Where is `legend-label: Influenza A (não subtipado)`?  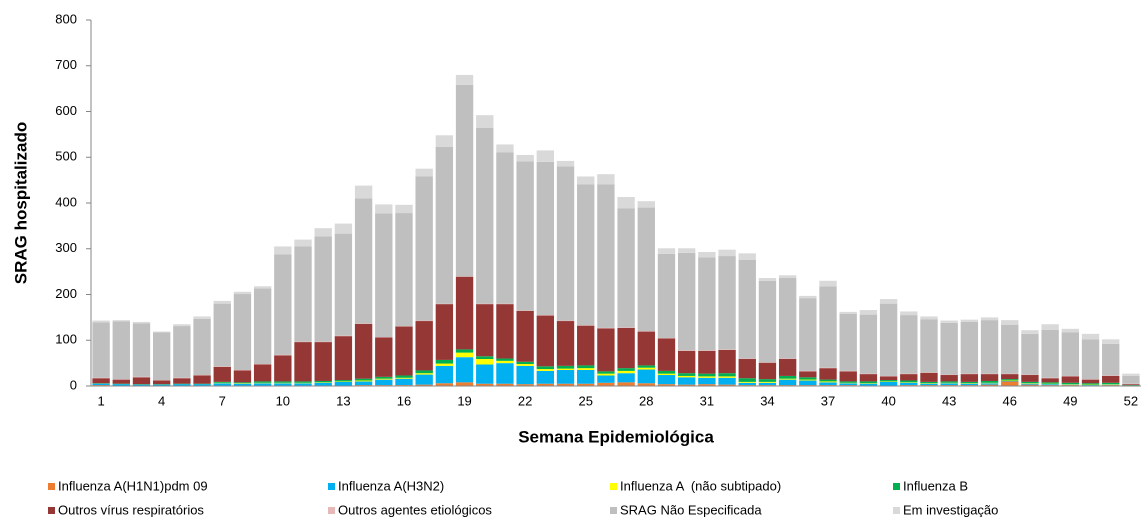
legend-label: Influenza A (não subtipado) is located at coordinates (700, 485).